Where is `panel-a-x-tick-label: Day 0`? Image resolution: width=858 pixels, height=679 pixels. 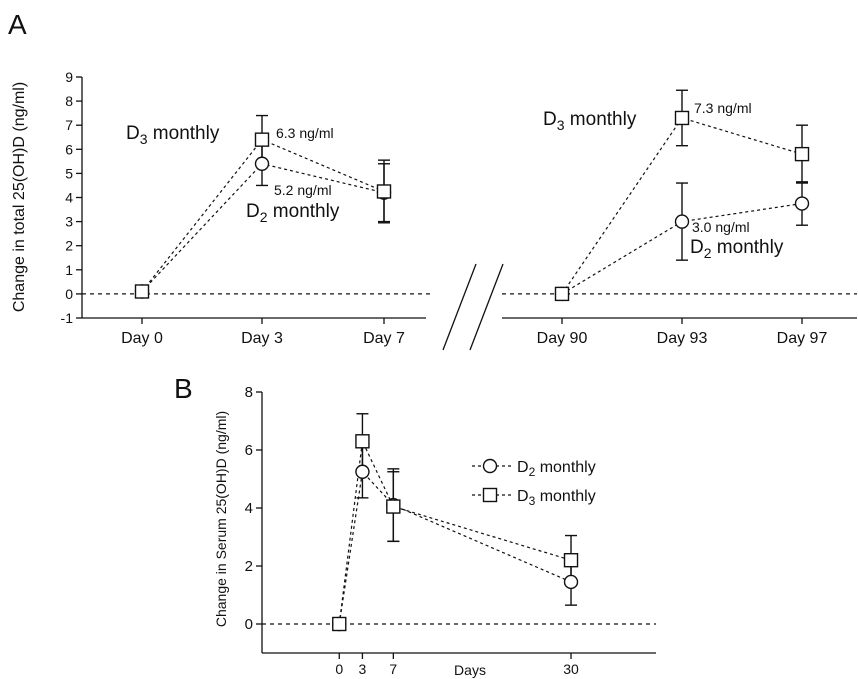
panel-a-x-tick-label: Day 0 is located at coordinates (142, 338).